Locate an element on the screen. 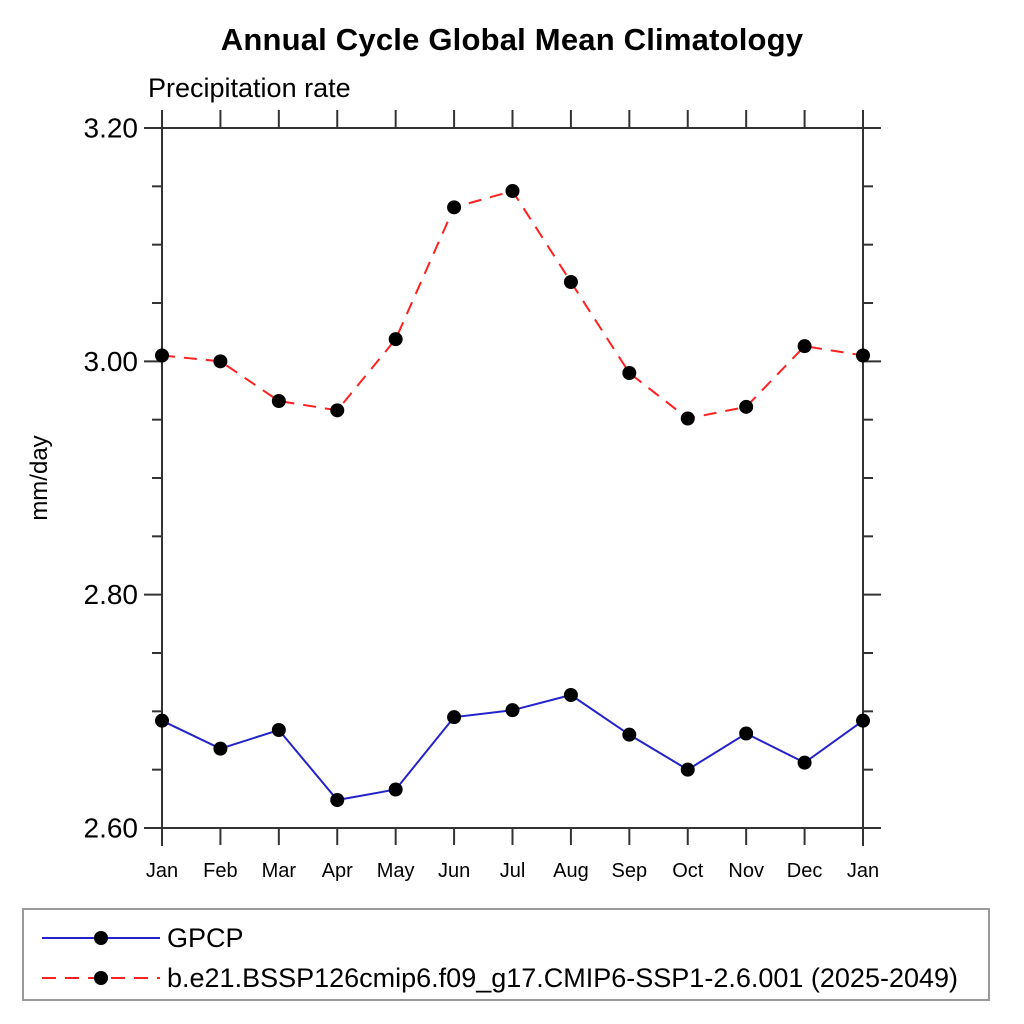 The width and height of the screenshot is (1024, 1024). x-axis-tick-label: Jul is located at coordinates (513, 871).